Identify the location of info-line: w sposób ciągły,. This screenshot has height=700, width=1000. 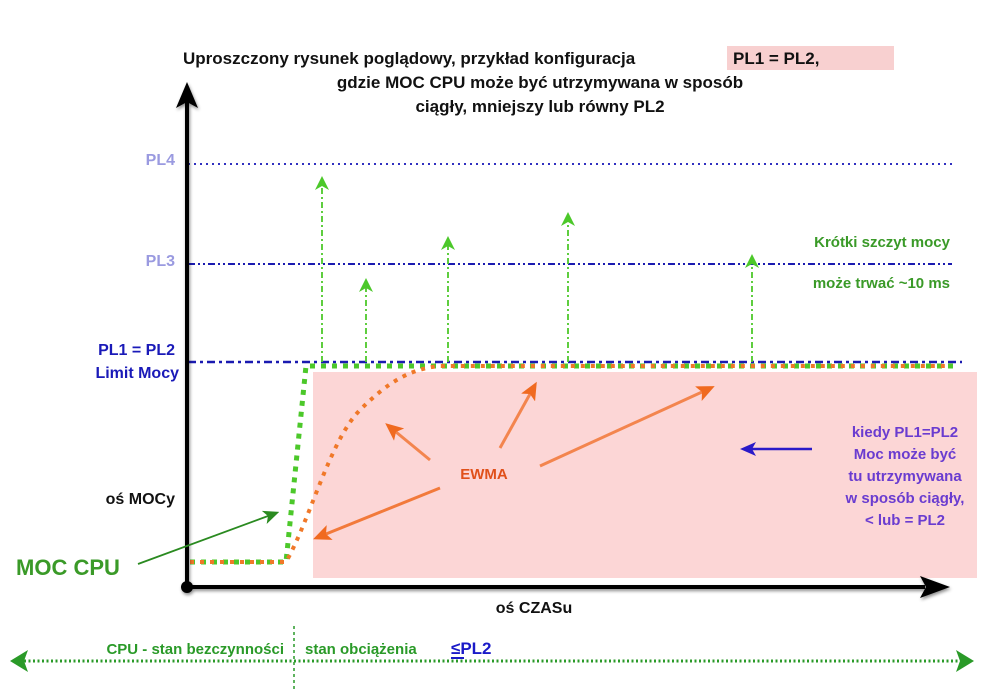
(905, 498).